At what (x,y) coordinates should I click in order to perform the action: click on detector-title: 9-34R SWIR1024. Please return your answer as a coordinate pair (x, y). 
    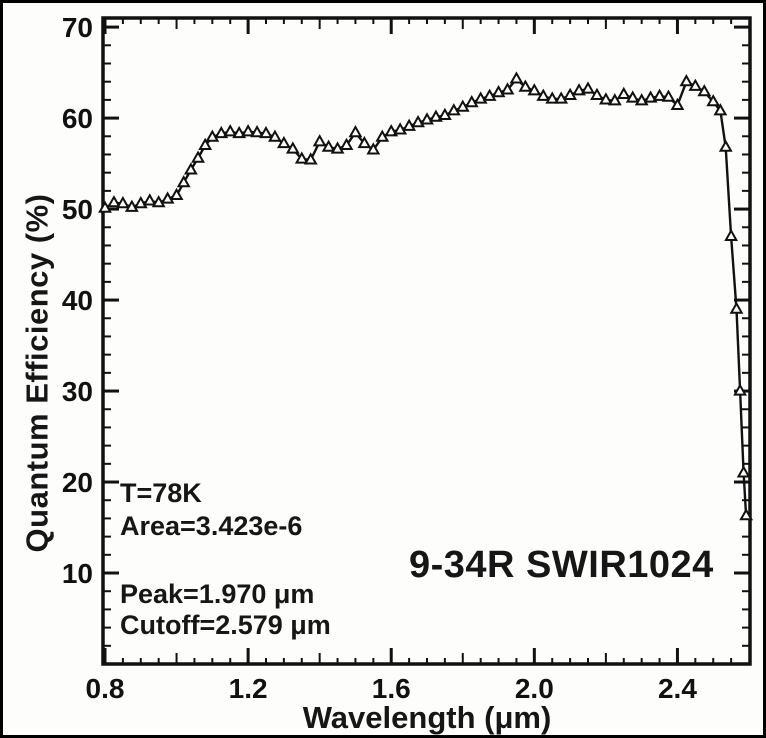
    Looking at the image, I should click on (561, 565).